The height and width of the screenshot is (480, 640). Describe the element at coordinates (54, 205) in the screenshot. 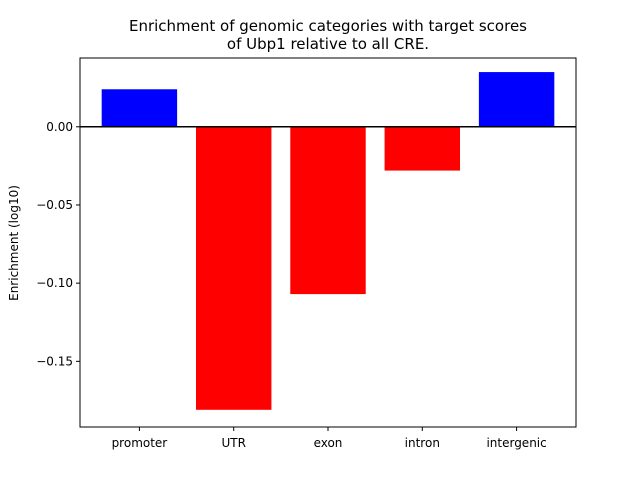

I see `y-tick-label: −0.05` at that location.